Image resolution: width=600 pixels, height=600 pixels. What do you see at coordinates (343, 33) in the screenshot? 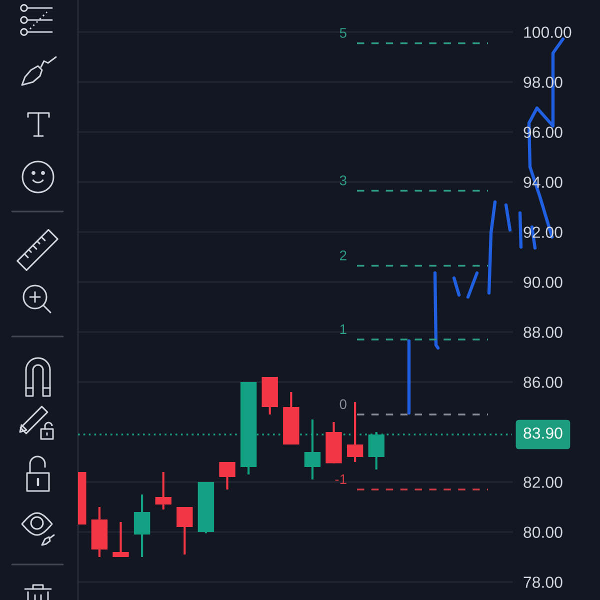
I see `annotation: 5` at bounding box center [343, 33].